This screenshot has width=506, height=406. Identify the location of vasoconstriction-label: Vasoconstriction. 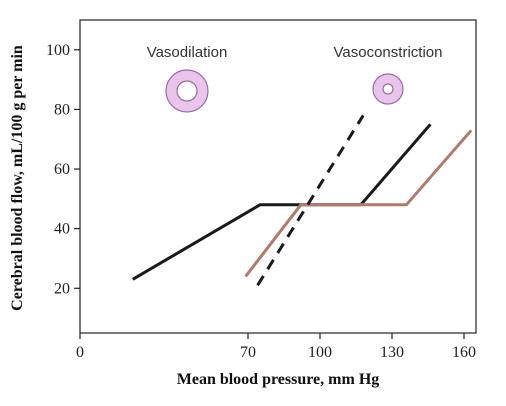
(388, 52).